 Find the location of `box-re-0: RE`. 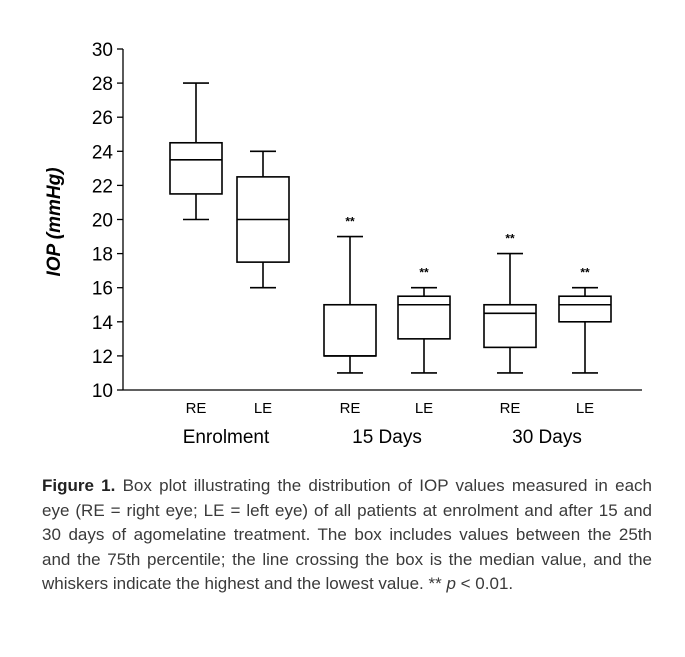

box-re-0: RE is located at coordinates (196, 249).